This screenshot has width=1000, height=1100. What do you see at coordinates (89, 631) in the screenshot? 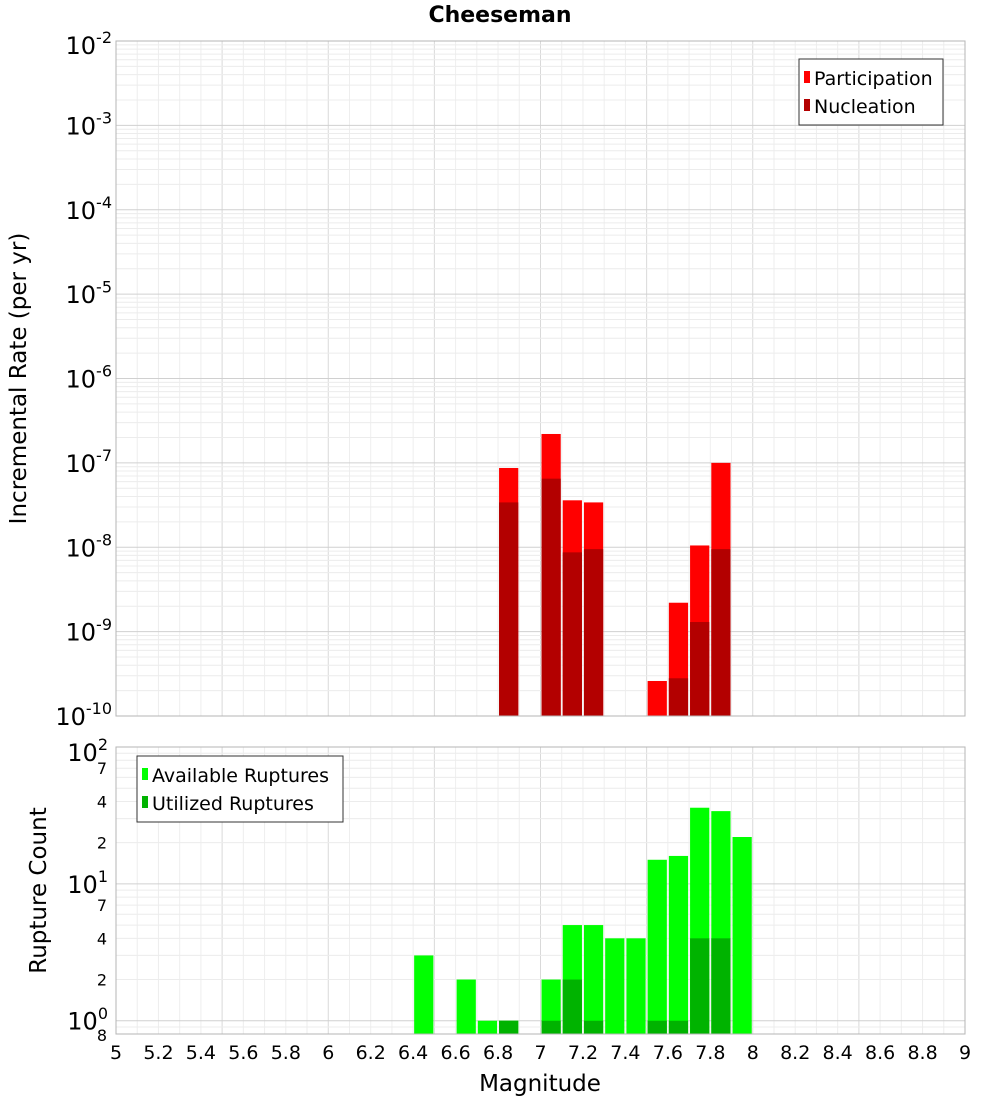
I see `top-y-tick-label: 10⁻⁹` at bounding box center [89, 631].